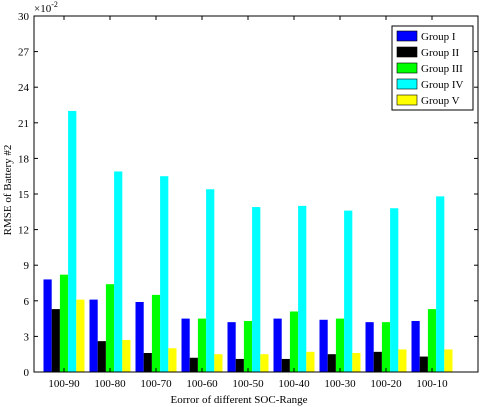 The width and height of the screenshot is (484, 407). I want to click on x-tick-label: 100-10, so click(432, 384).